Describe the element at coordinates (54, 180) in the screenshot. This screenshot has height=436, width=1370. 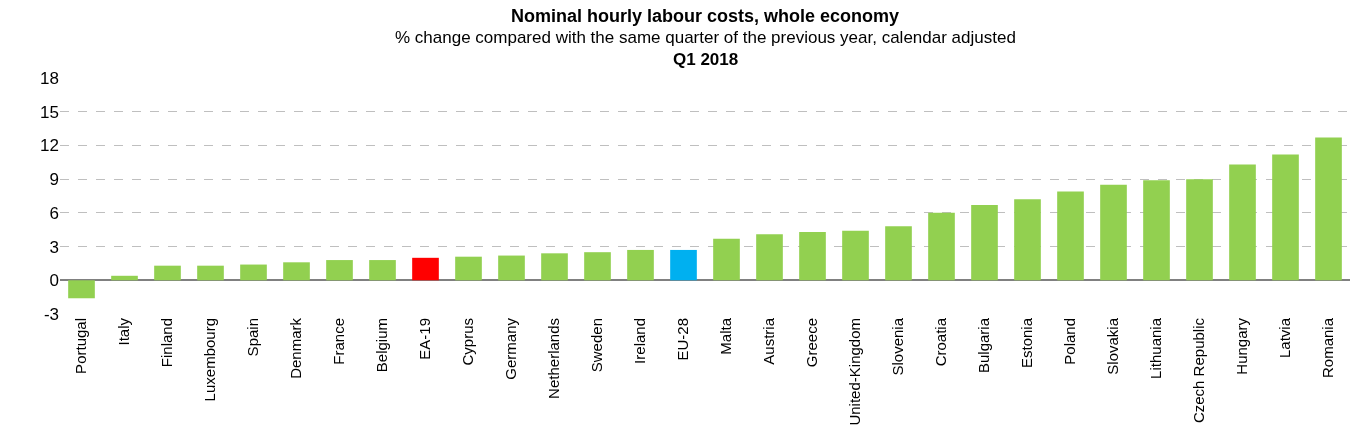
I see `y-tick-label: 9` at that location.